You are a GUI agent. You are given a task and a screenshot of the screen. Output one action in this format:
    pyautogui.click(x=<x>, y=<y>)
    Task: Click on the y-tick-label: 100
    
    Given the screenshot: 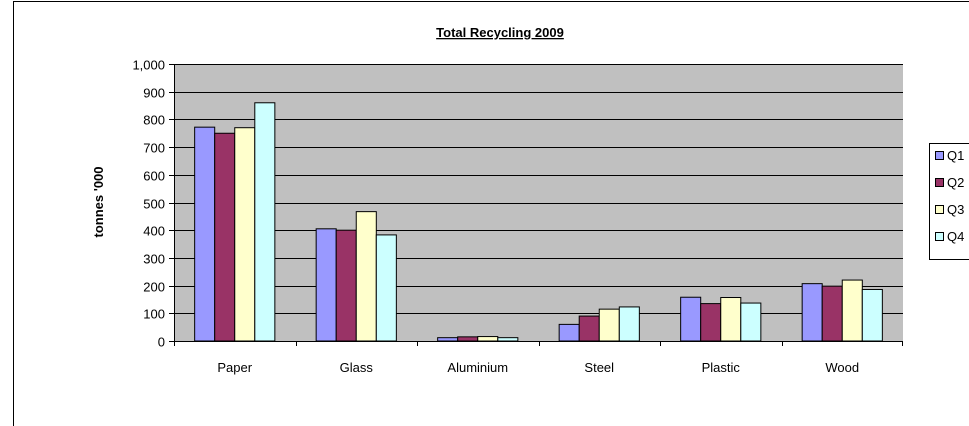 What is the action you would take?
    pyautogui.click(x=154, y=314)
    